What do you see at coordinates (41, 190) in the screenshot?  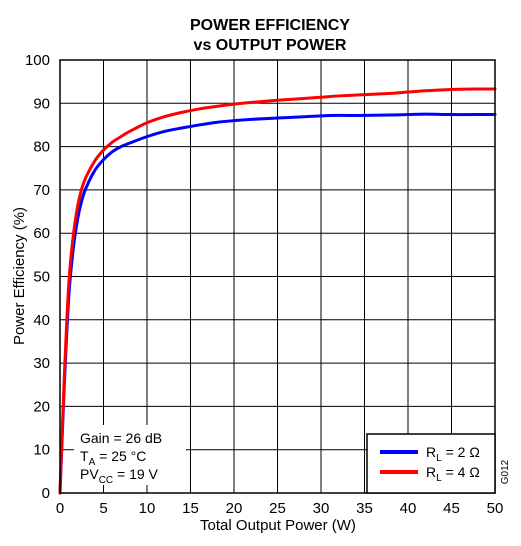 I see `y-tick-label-7: 70` at bounding box center [41, 190].